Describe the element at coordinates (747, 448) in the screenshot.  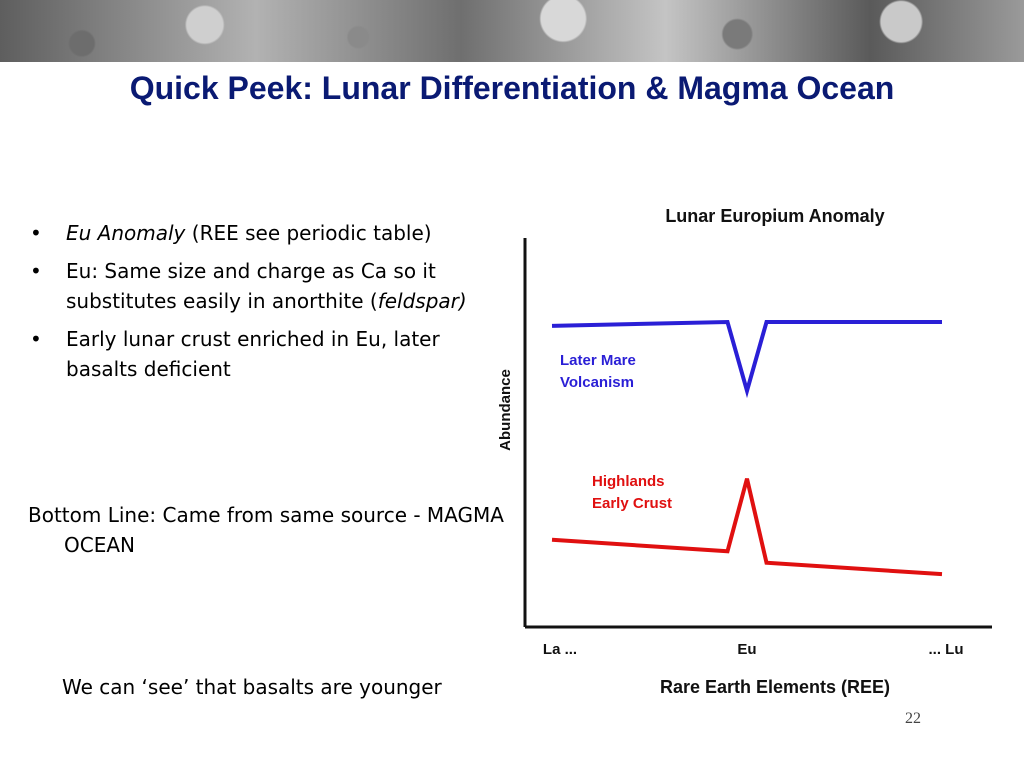
I see `series-lines` at that location.